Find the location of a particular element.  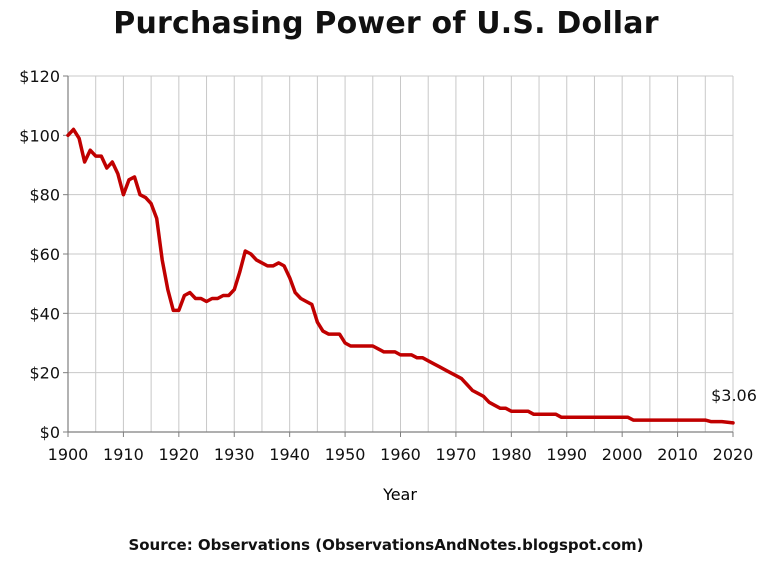

x-tick-label: 1930 is located at coordinates (234, 454).